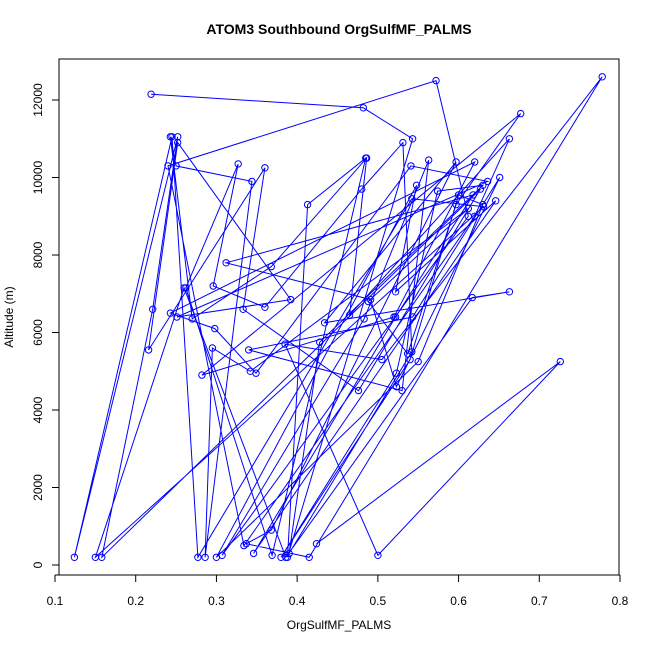  Describe the element at coordinates (458, 601) in the screenshot. I see `x-tick-label: 0.6` at that location.